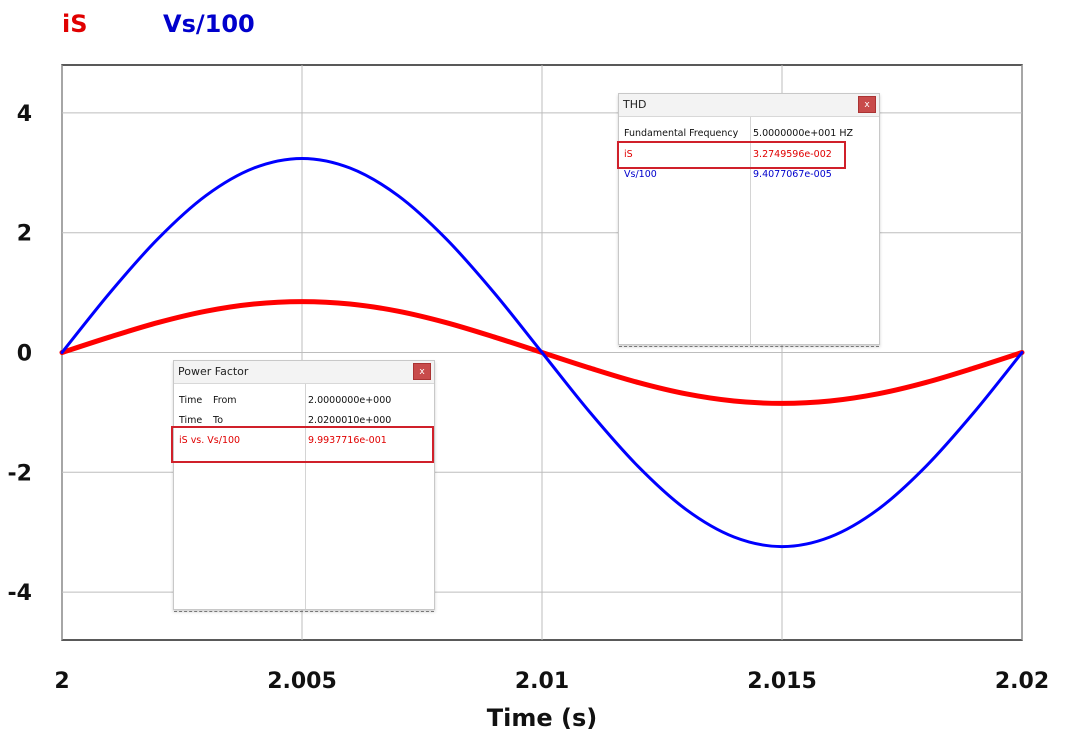 The width and height of the screenshot is (1065, 745). Describe the element at coordinates (213, 371) in the screenshot. I see `pf-title: Power Factor` at that location.